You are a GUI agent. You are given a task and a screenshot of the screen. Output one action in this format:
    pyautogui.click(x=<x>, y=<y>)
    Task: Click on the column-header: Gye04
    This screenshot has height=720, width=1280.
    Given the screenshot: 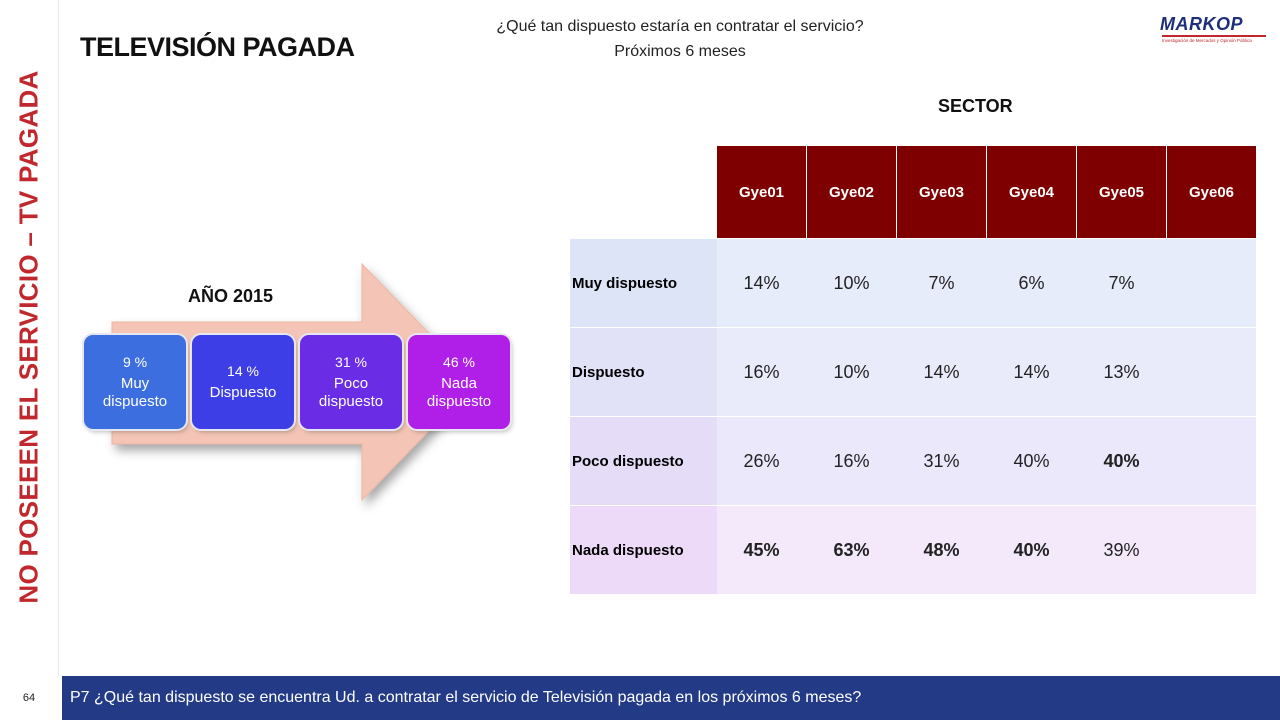 What is the action you would take?
    pyautogui.click(x=1031, y=192)
    